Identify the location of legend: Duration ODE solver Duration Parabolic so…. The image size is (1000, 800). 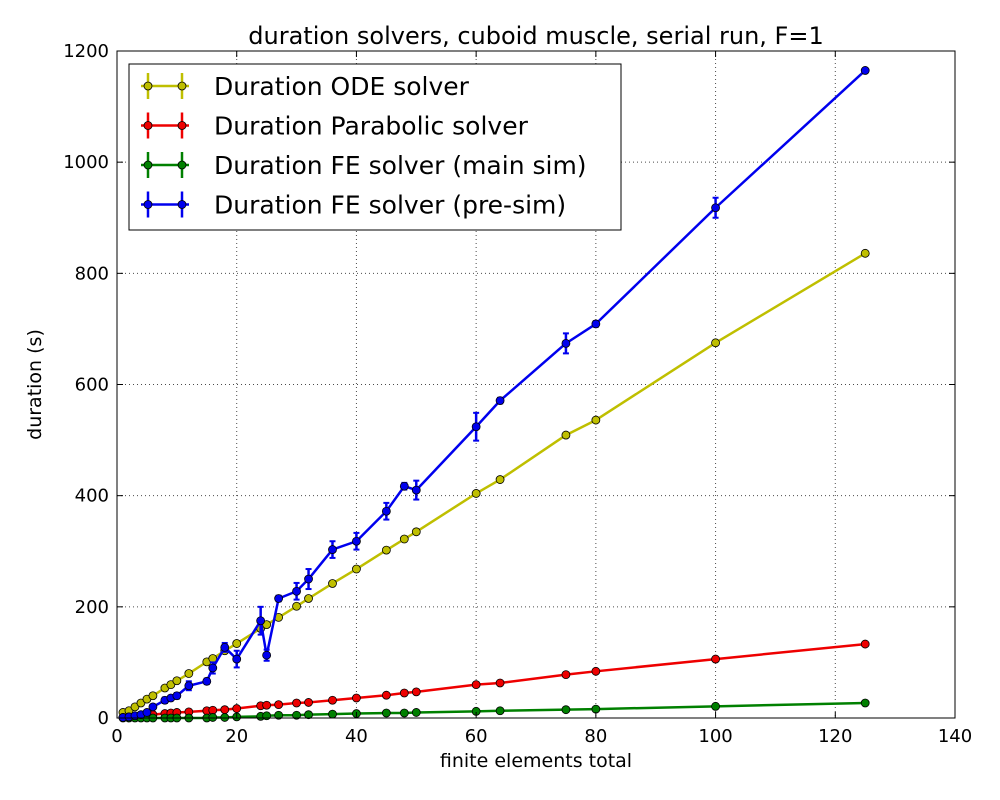
(375, 147).